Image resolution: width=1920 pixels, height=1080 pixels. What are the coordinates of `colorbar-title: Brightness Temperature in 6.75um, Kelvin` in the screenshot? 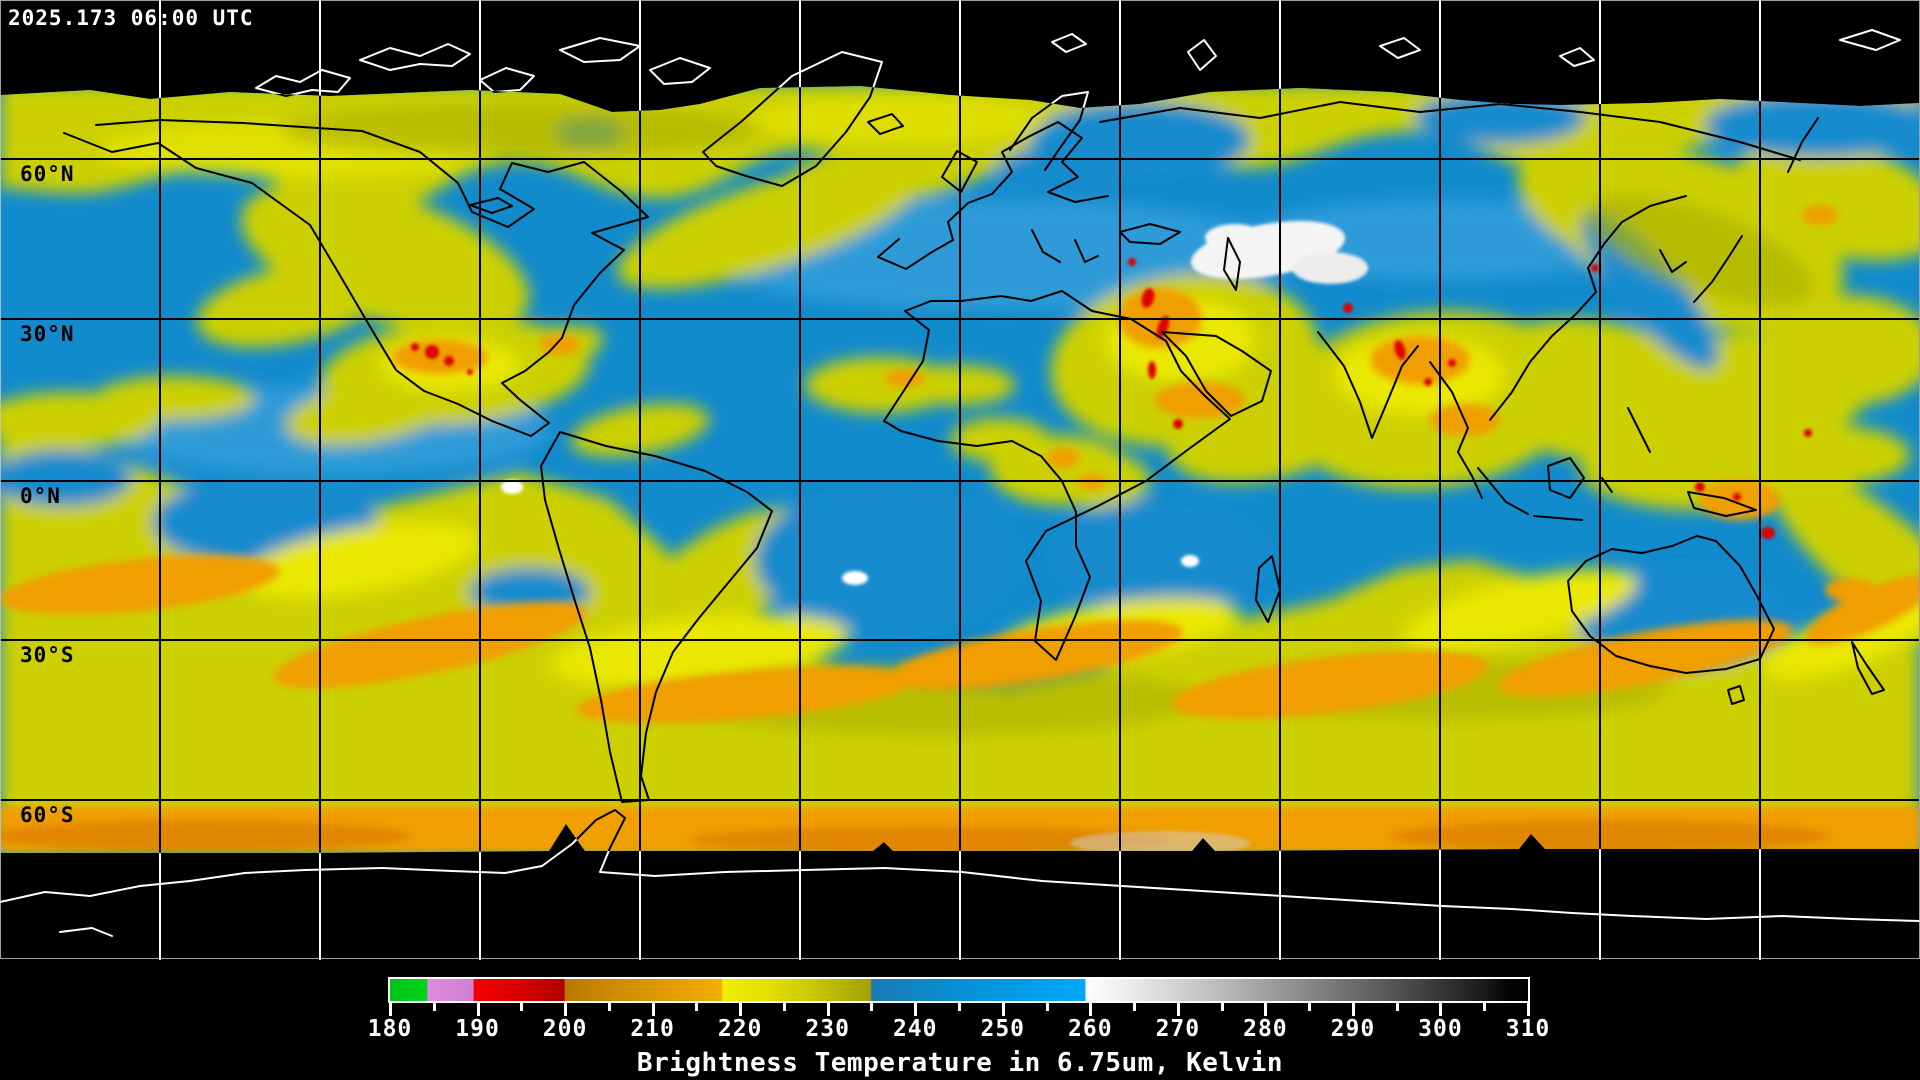 It's located at (960, 1063).